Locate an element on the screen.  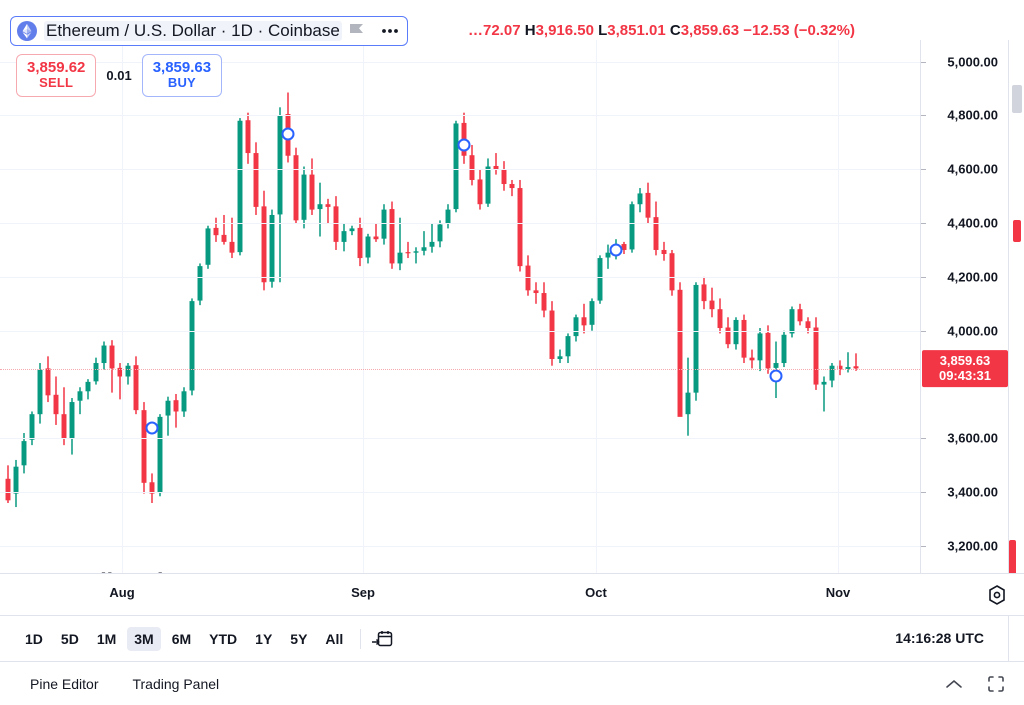
ohlc-low-label: L is located at coordinates (603, 30).